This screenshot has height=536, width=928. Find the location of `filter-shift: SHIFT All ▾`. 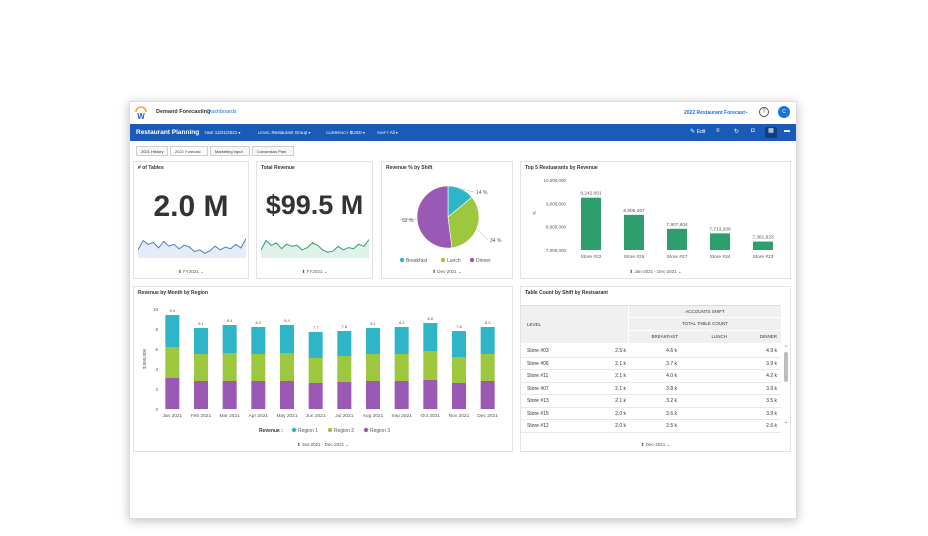

filter-shift: SHIFT All ▾ is located at coordinates (387, 132).